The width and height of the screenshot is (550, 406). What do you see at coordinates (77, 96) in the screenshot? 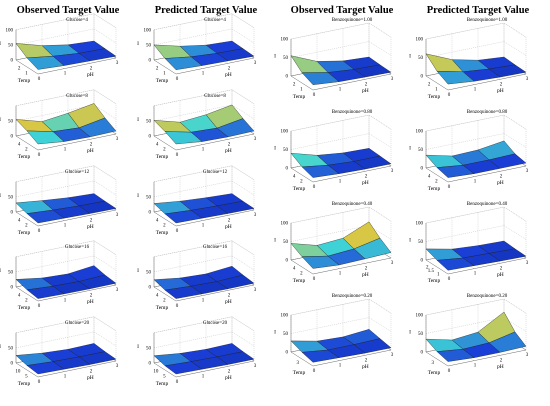
I see `panel-title: Glucose=8` at bounding box center [77, 96].